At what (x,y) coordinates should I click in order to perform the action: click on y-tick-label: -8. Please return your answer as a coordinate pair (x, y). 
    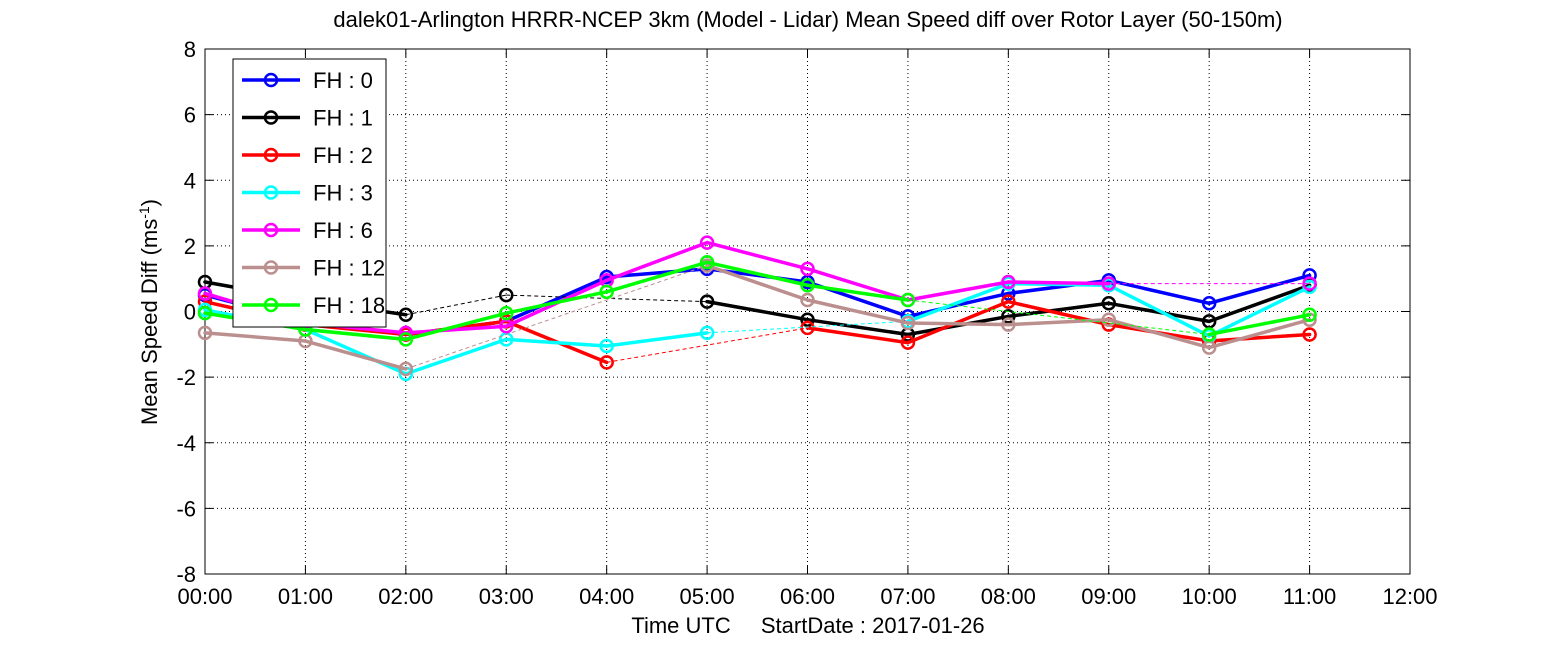
    Looking at the image, I should click on (186, 574).